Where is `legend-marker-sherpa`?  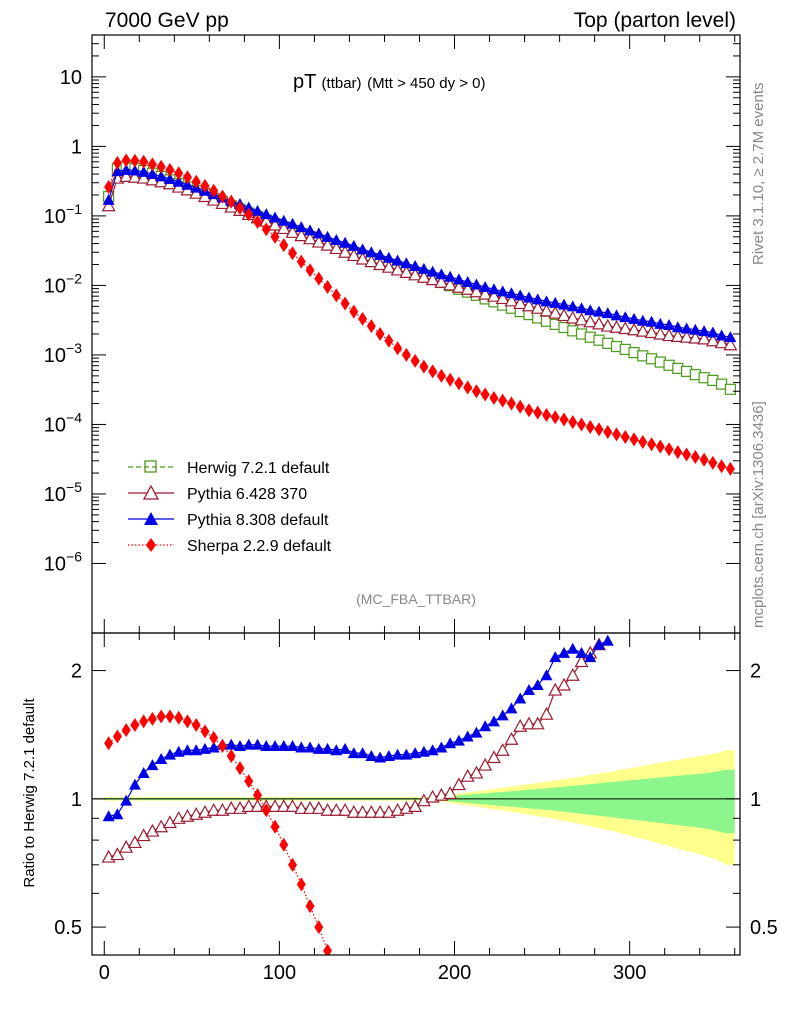 legend-marker-sherpa is located at coordinates (151, 545).